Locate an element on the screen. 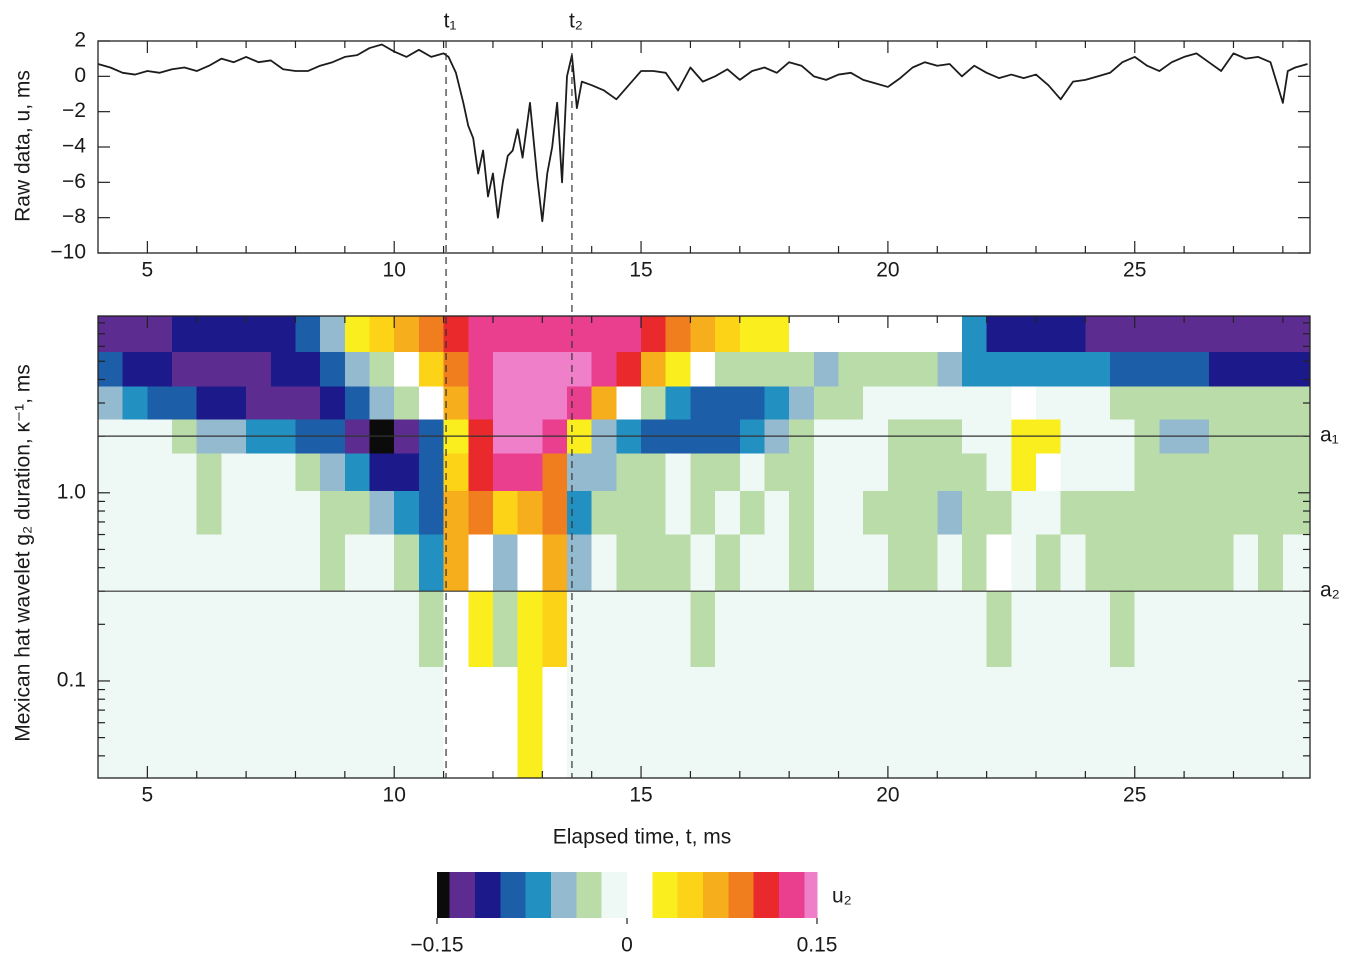  x-tick-label: 5 is located at coordinates (148, 270).